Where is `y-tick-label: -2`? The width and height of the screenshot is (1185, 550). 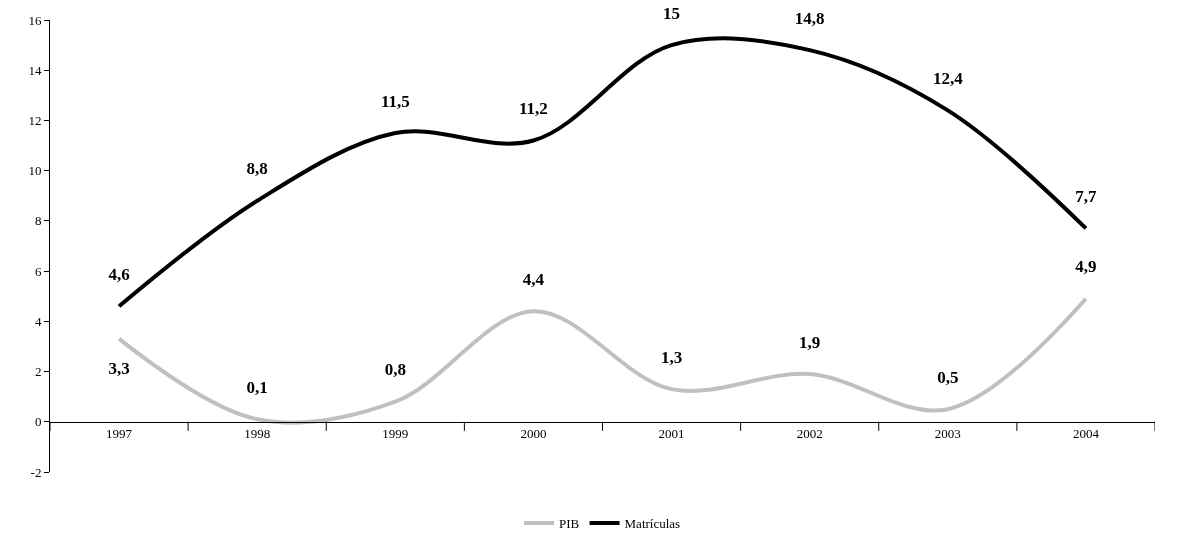
y-tick-label: -2 is located at coordinates (36, 472).